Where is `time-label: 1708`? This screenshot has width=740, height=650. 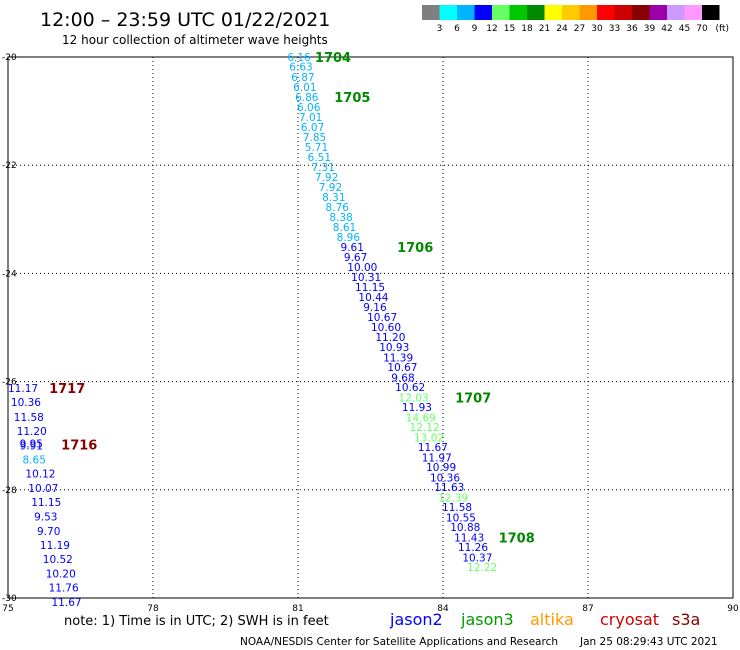
time-label: 1708 is located at coordinates (517, 538).